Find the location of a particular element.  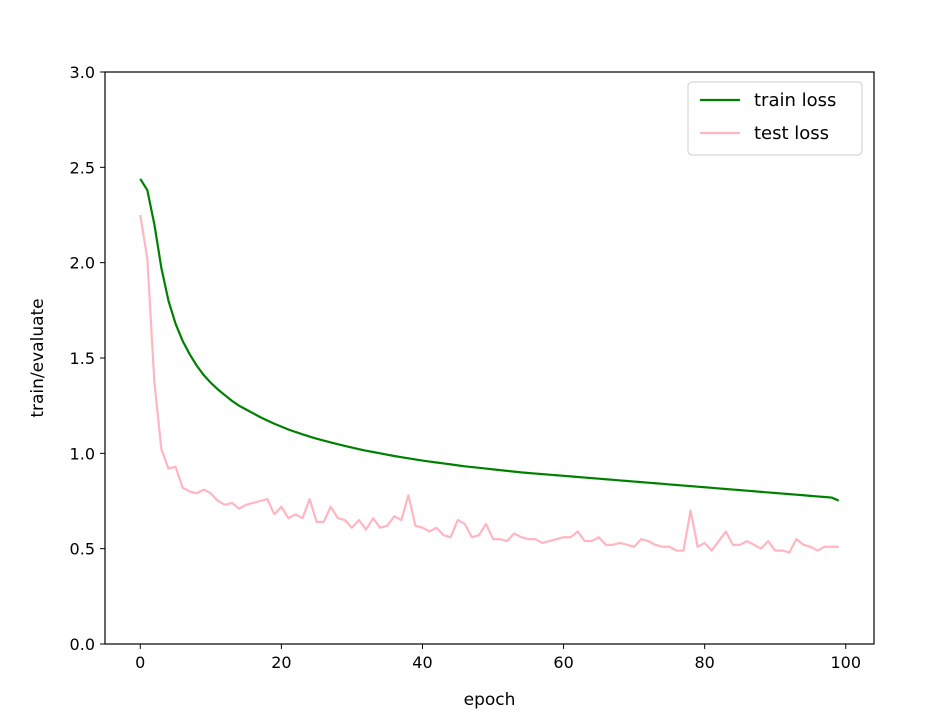

y-tick-label: 1.0 is located at coordinates (82, 453).